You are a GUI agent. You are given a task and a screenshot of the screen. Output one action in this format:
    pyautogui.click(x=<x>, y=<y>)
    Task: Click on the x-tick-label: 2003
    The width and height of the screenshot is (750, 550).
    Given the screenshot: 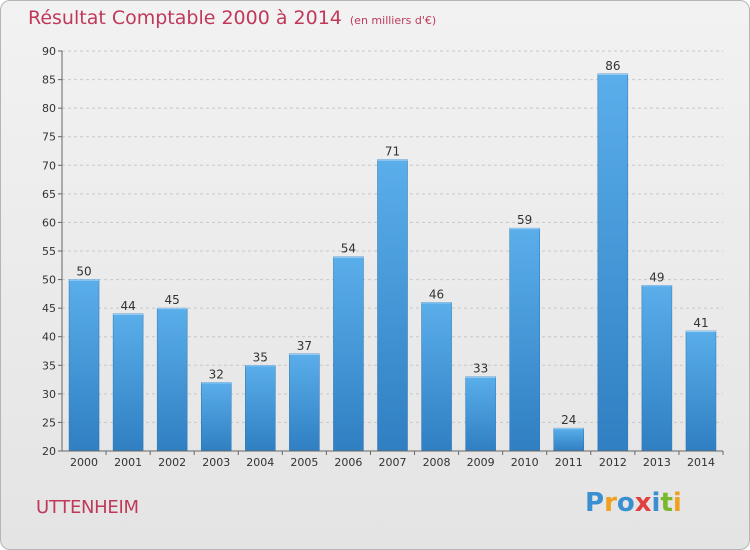 What is the action you would take?
    pyautogui.click(x=216, y=462)
    